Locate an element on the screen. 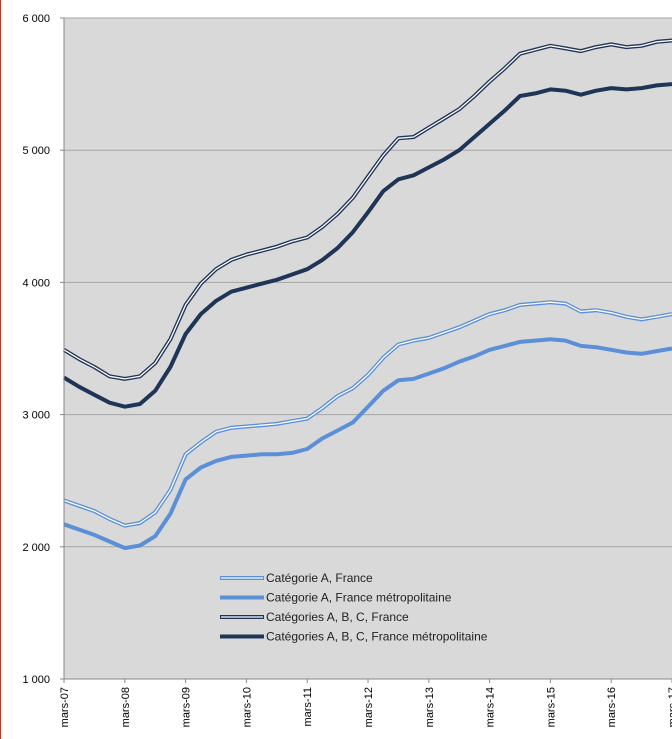  legend-item: Catégorie A, France métropolitaine is located at coordinates (336, 598).